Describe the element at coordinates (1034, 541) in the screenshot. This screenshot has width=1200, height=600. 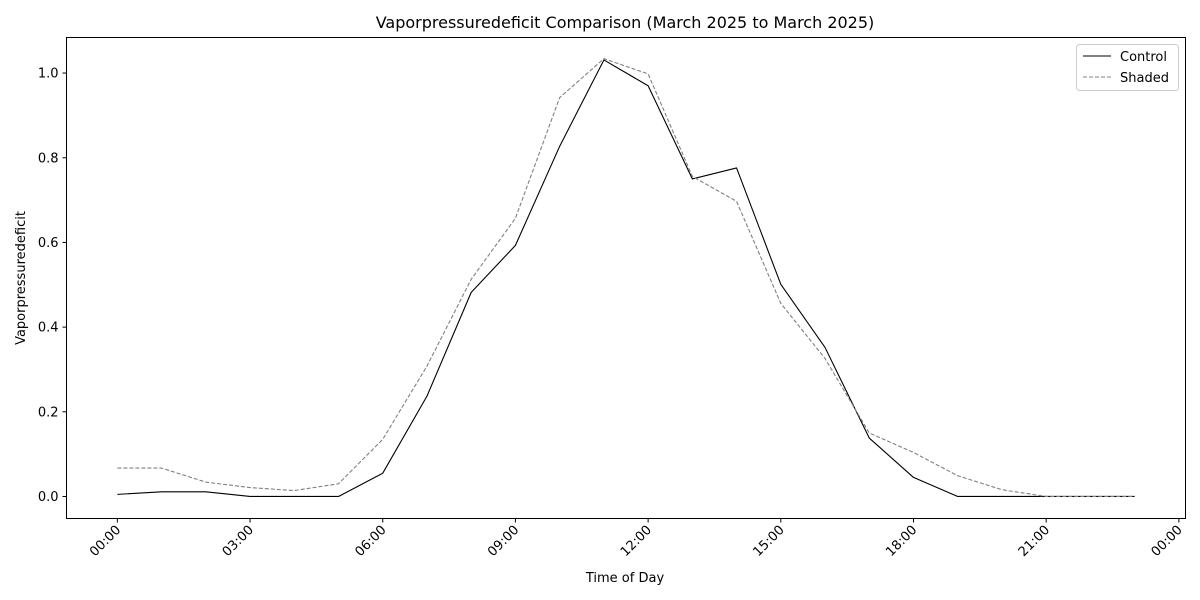
I see `x-tick-label: 21:00` at that location.